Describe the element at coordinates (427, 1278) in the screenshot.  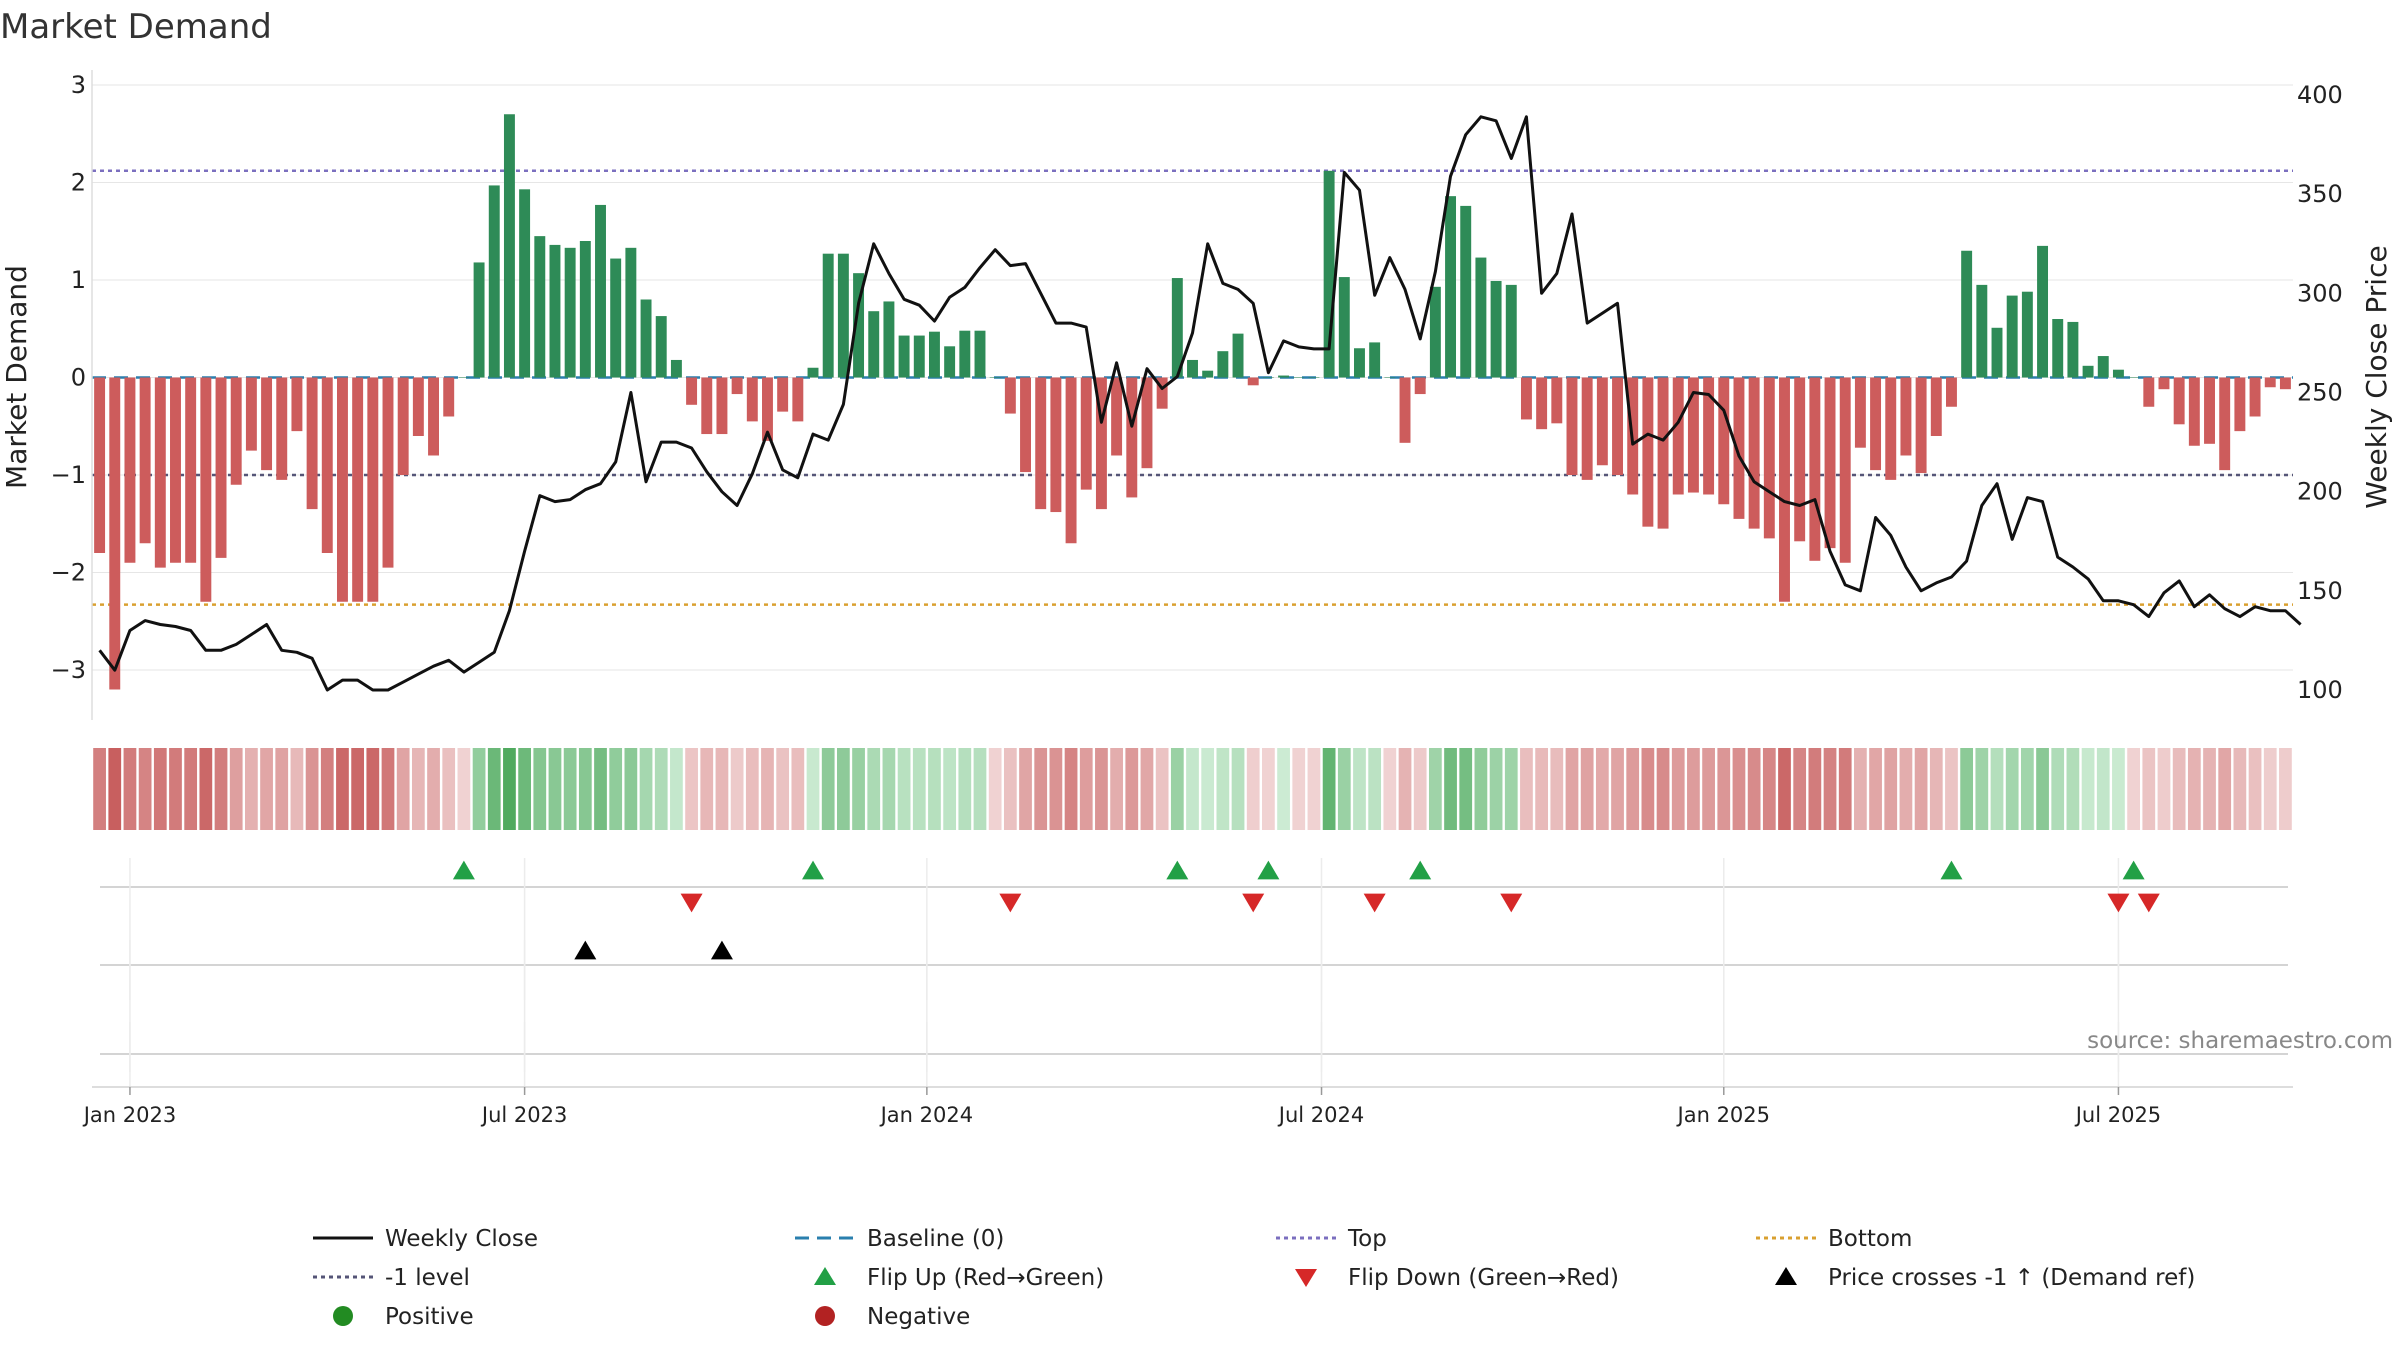
I see `legend-label-4: -1 level` at that location.